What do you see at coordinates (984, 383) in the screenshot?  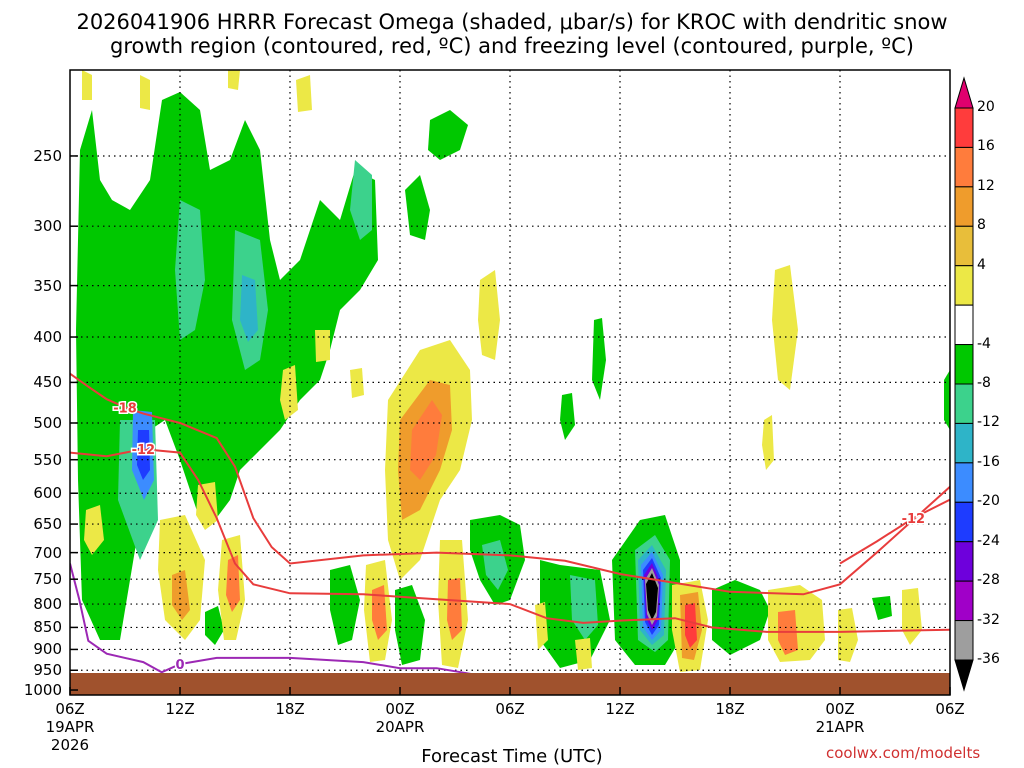 I see `colorbar-label: -8` at bounding box center [984, 383].